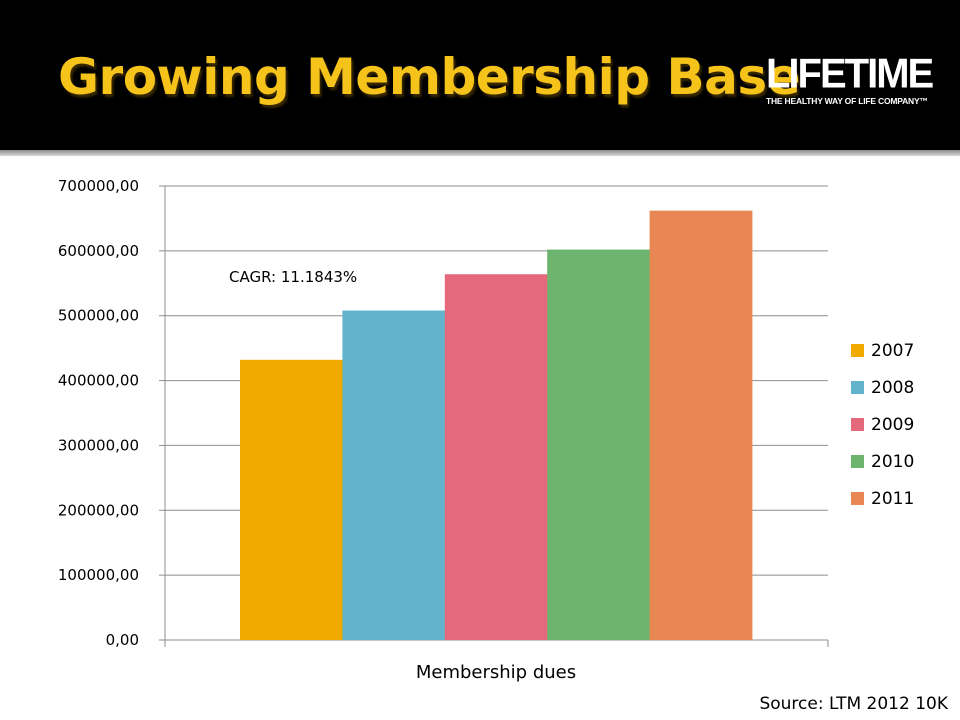  Describe the element at coordinates (701, 425) in the screenshot. I see `bar-2011` at that location.